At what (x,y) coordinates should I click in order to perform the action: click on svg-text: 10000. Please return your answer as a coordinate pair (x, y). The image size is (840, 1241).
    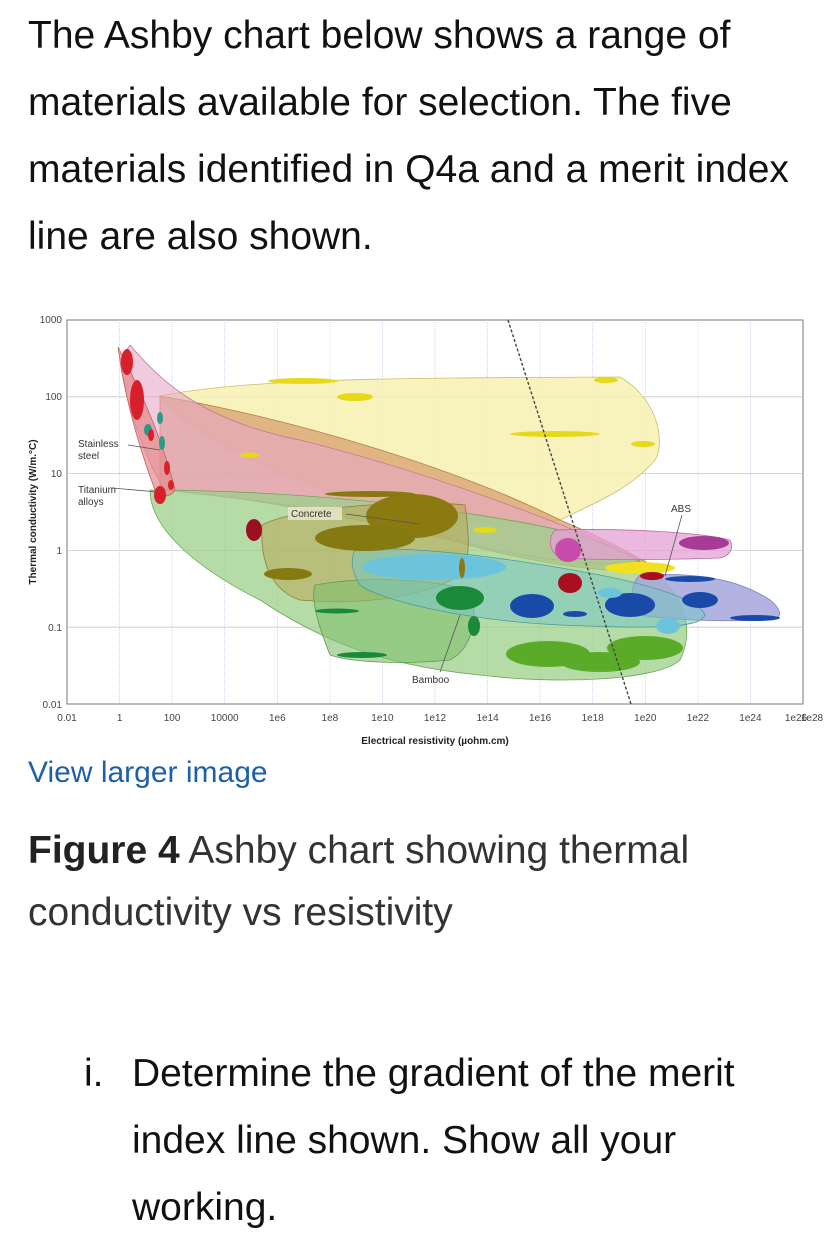
    Looking at the image, I should click on (225, 718).